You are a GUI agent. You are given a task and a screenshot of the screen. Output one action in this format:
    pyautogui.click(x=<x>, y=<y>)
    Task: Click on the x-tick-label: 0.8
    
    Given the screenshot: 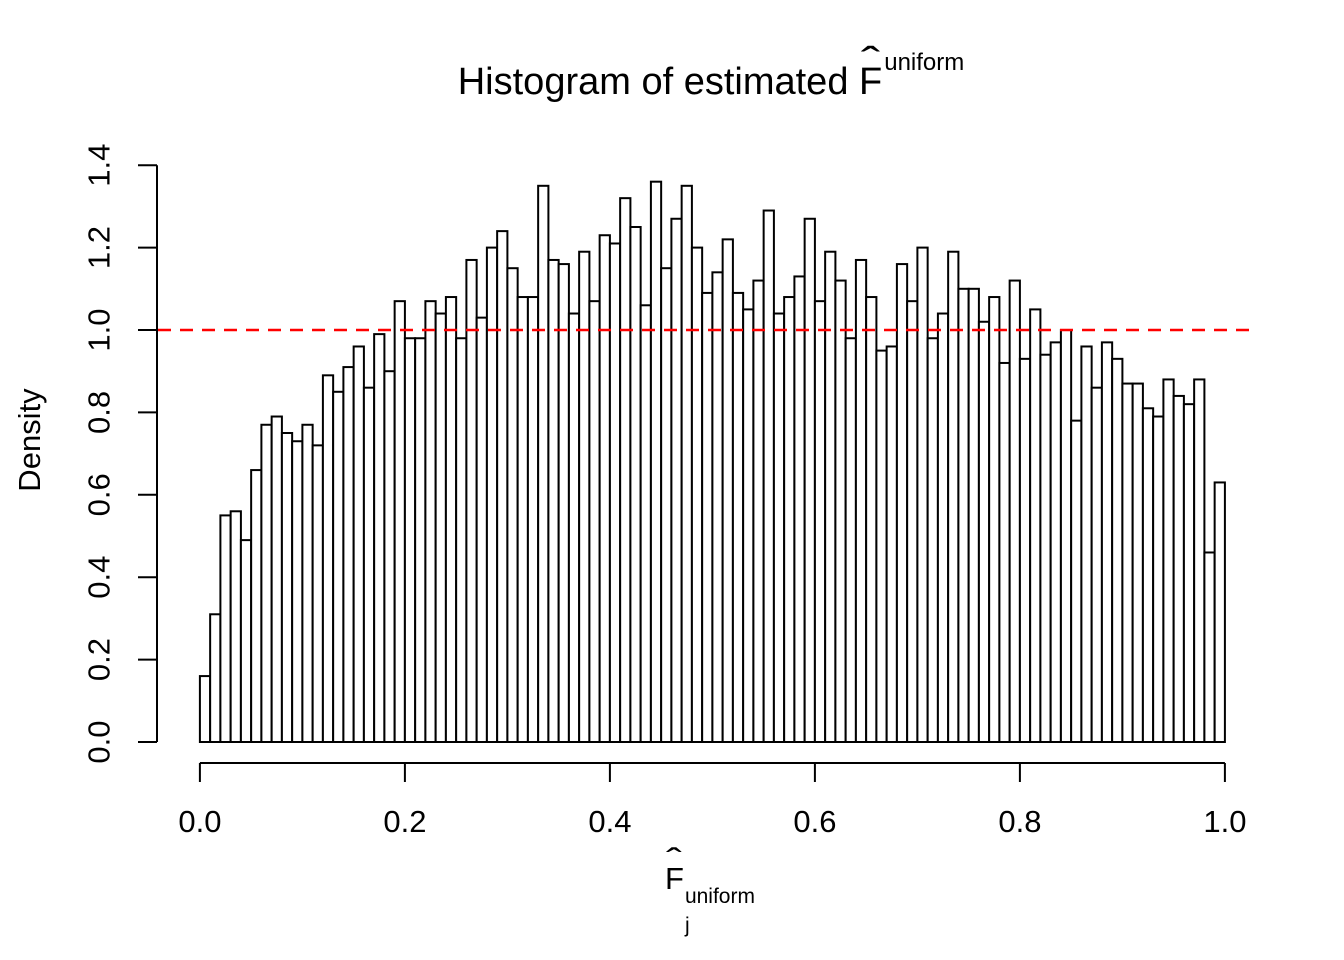 What is the action you would take?
    pyautogui.click(x=1019, y=821)
    